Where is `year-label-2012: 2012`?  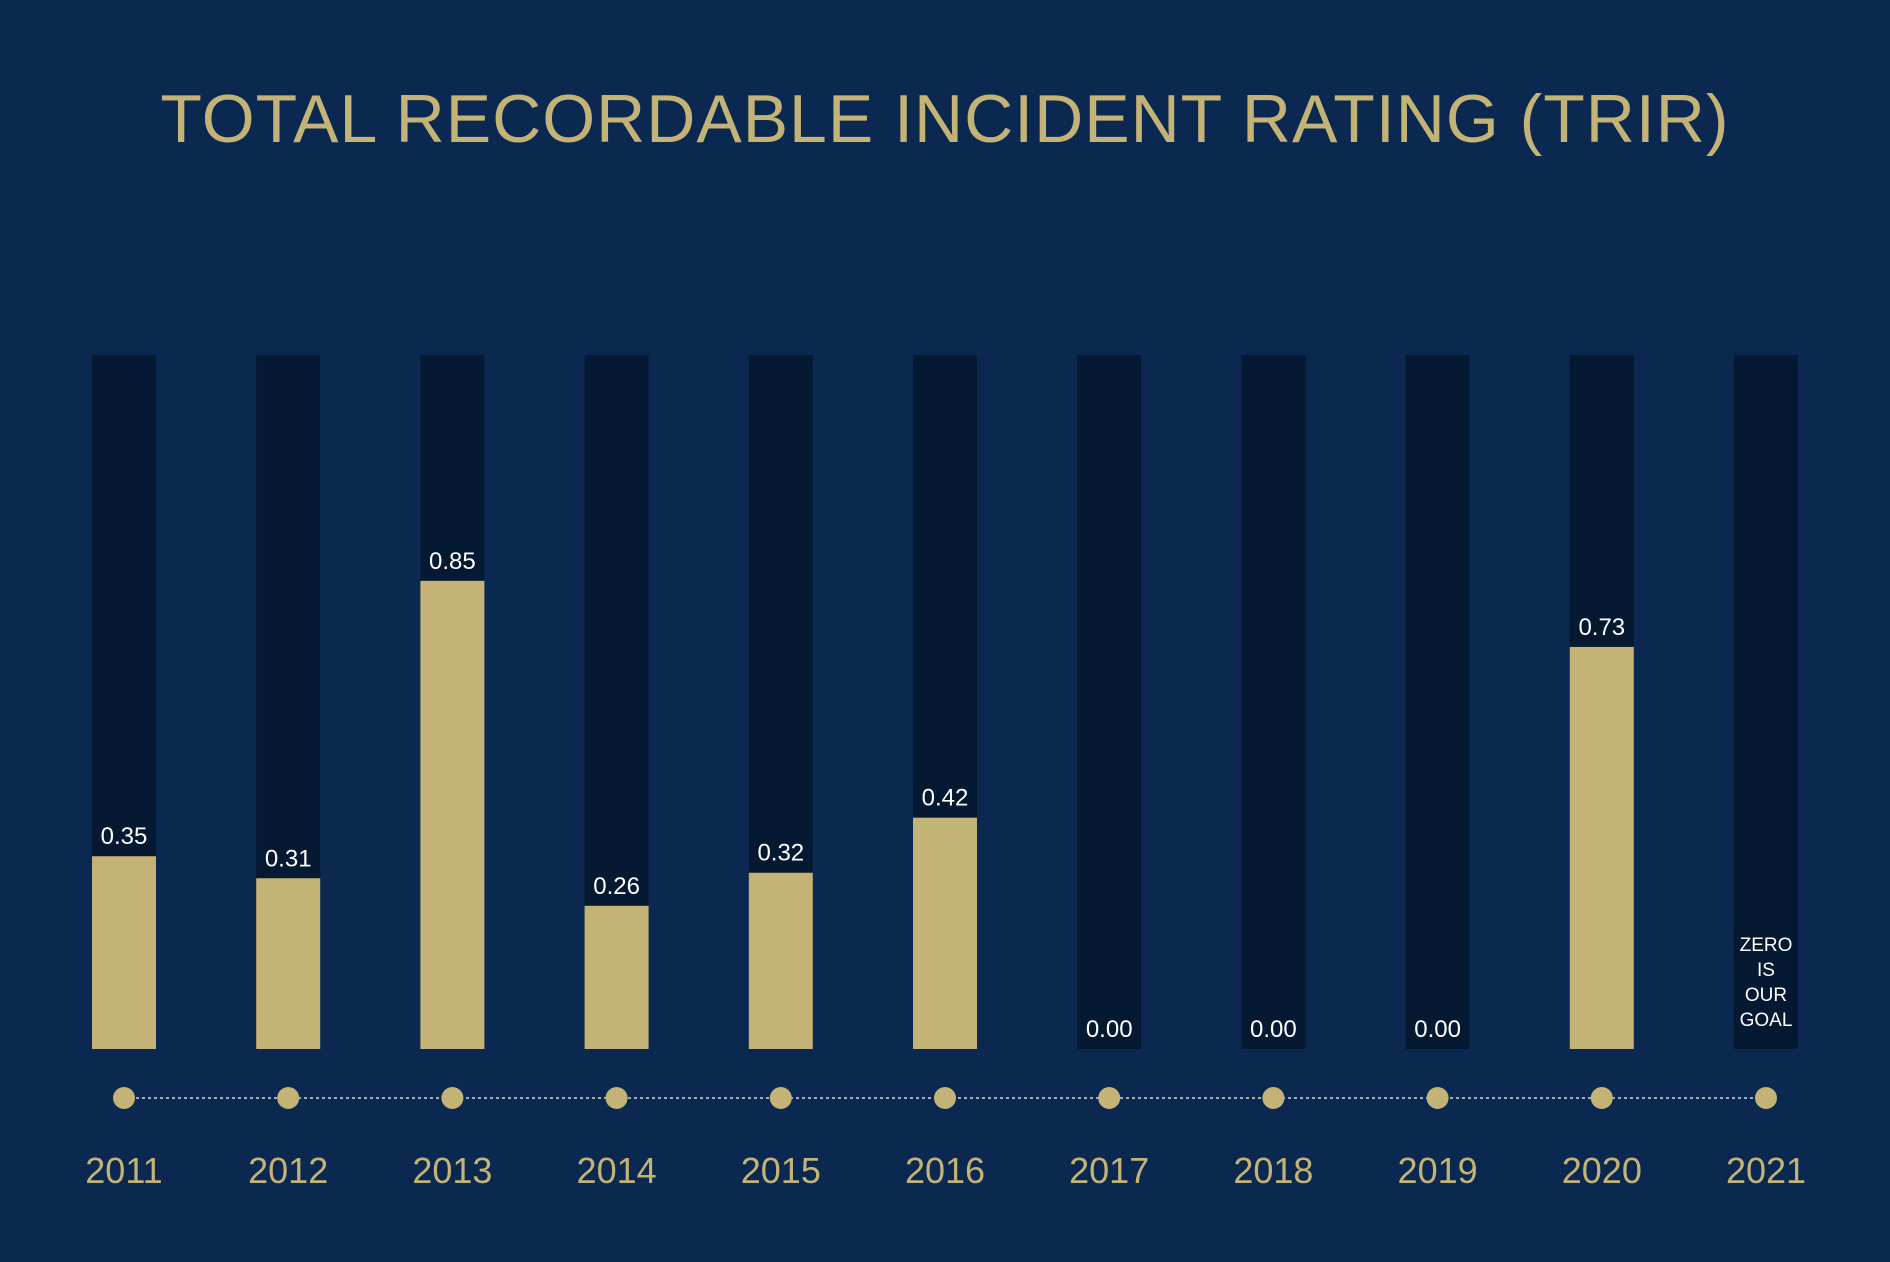
year-label-2012: 2012 is located at coordinates (288, 1170).